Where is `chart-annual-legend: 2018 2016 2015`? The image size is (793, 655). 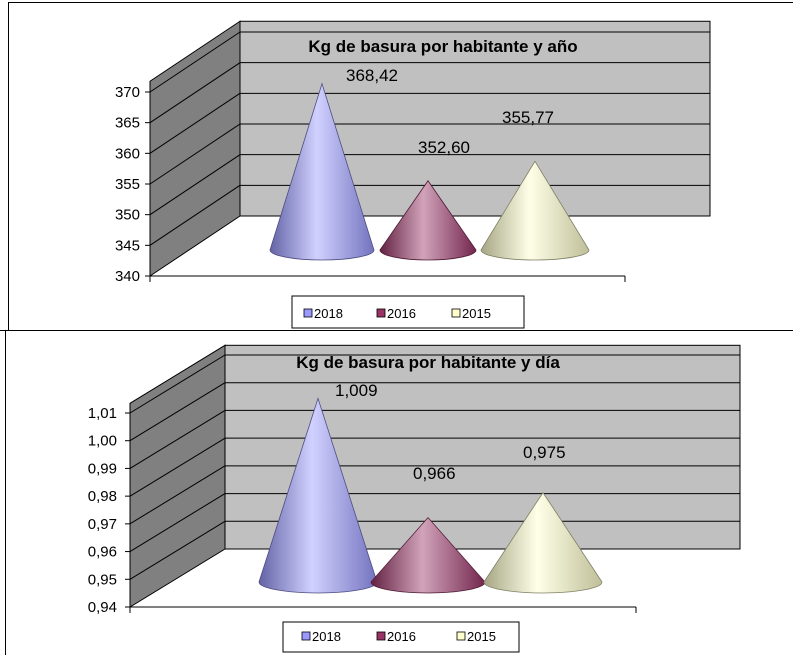 chart-annual-legend: 2018 2016 2015 is located at coordinates (408, 312).